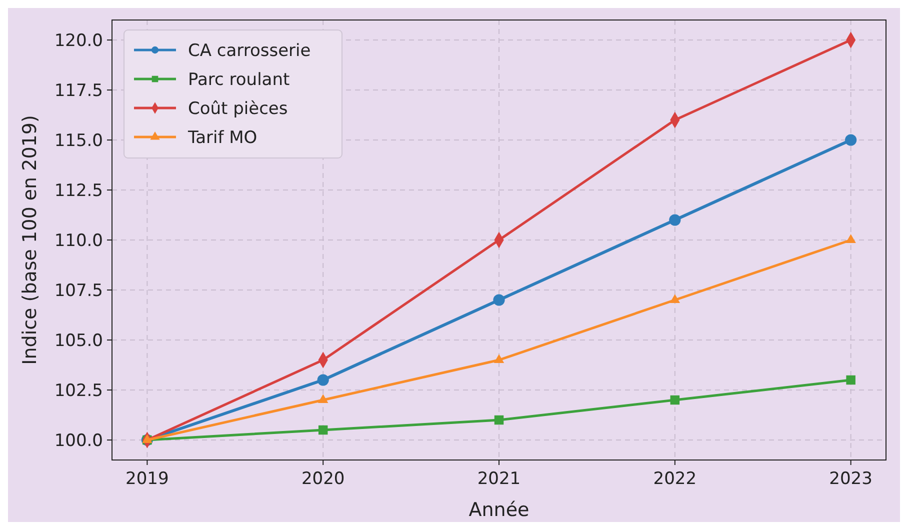 Image resolution: width=908 pixels, height=530 pixels. Describe the element at coordinates (78, 40) in the screenshot. I see `y-tick-label: 120.0` at that location.